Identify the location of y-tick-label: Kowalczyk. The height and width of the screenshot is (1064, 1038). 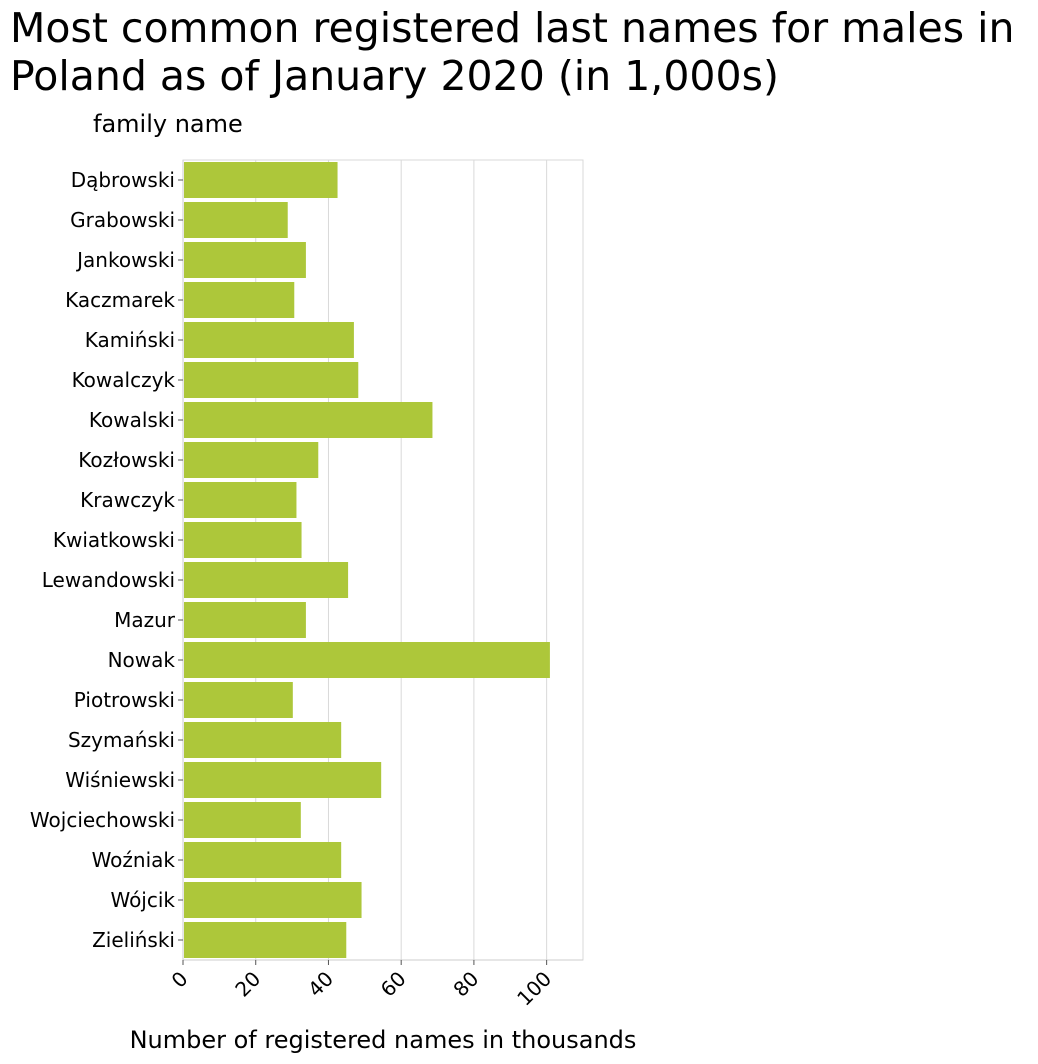
(124, 380).